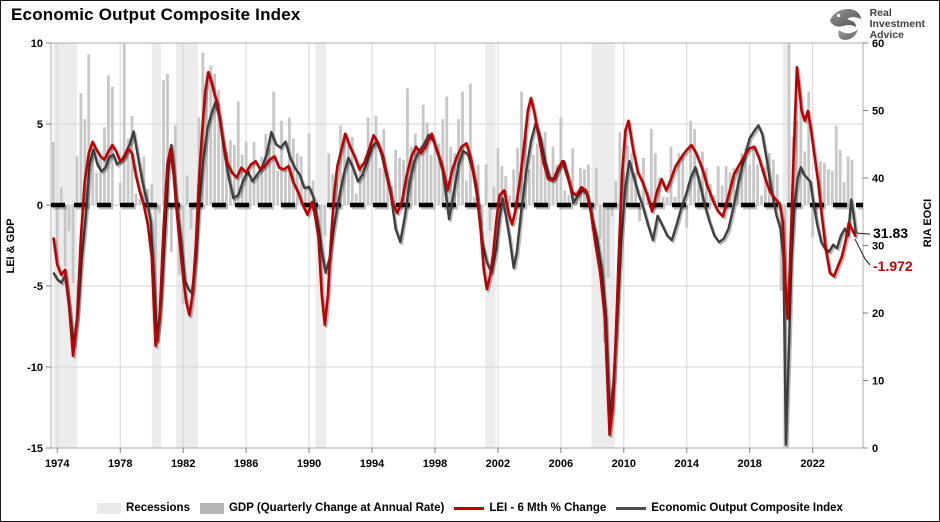 This screenshot has width=940, height=522. What do you see at coordinates (886, 34) in the screenshot?
I see `brand-line-3: Advice` at bounding box center [886, 34].